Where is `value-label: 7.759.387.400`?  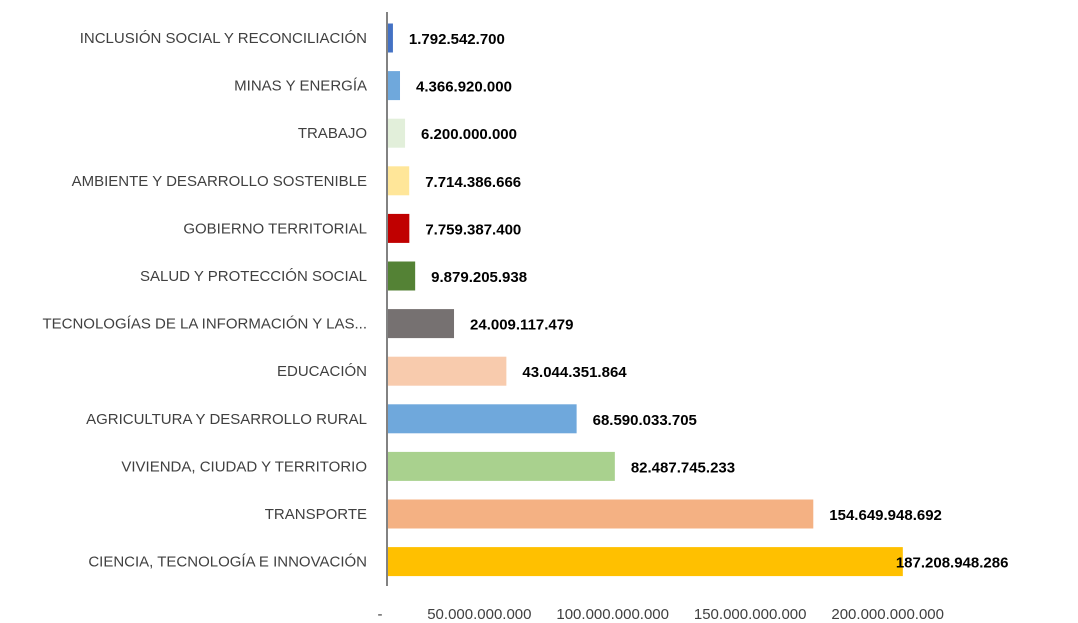 value-label: 7.759.387.400 is located at coordinates (473, 229).